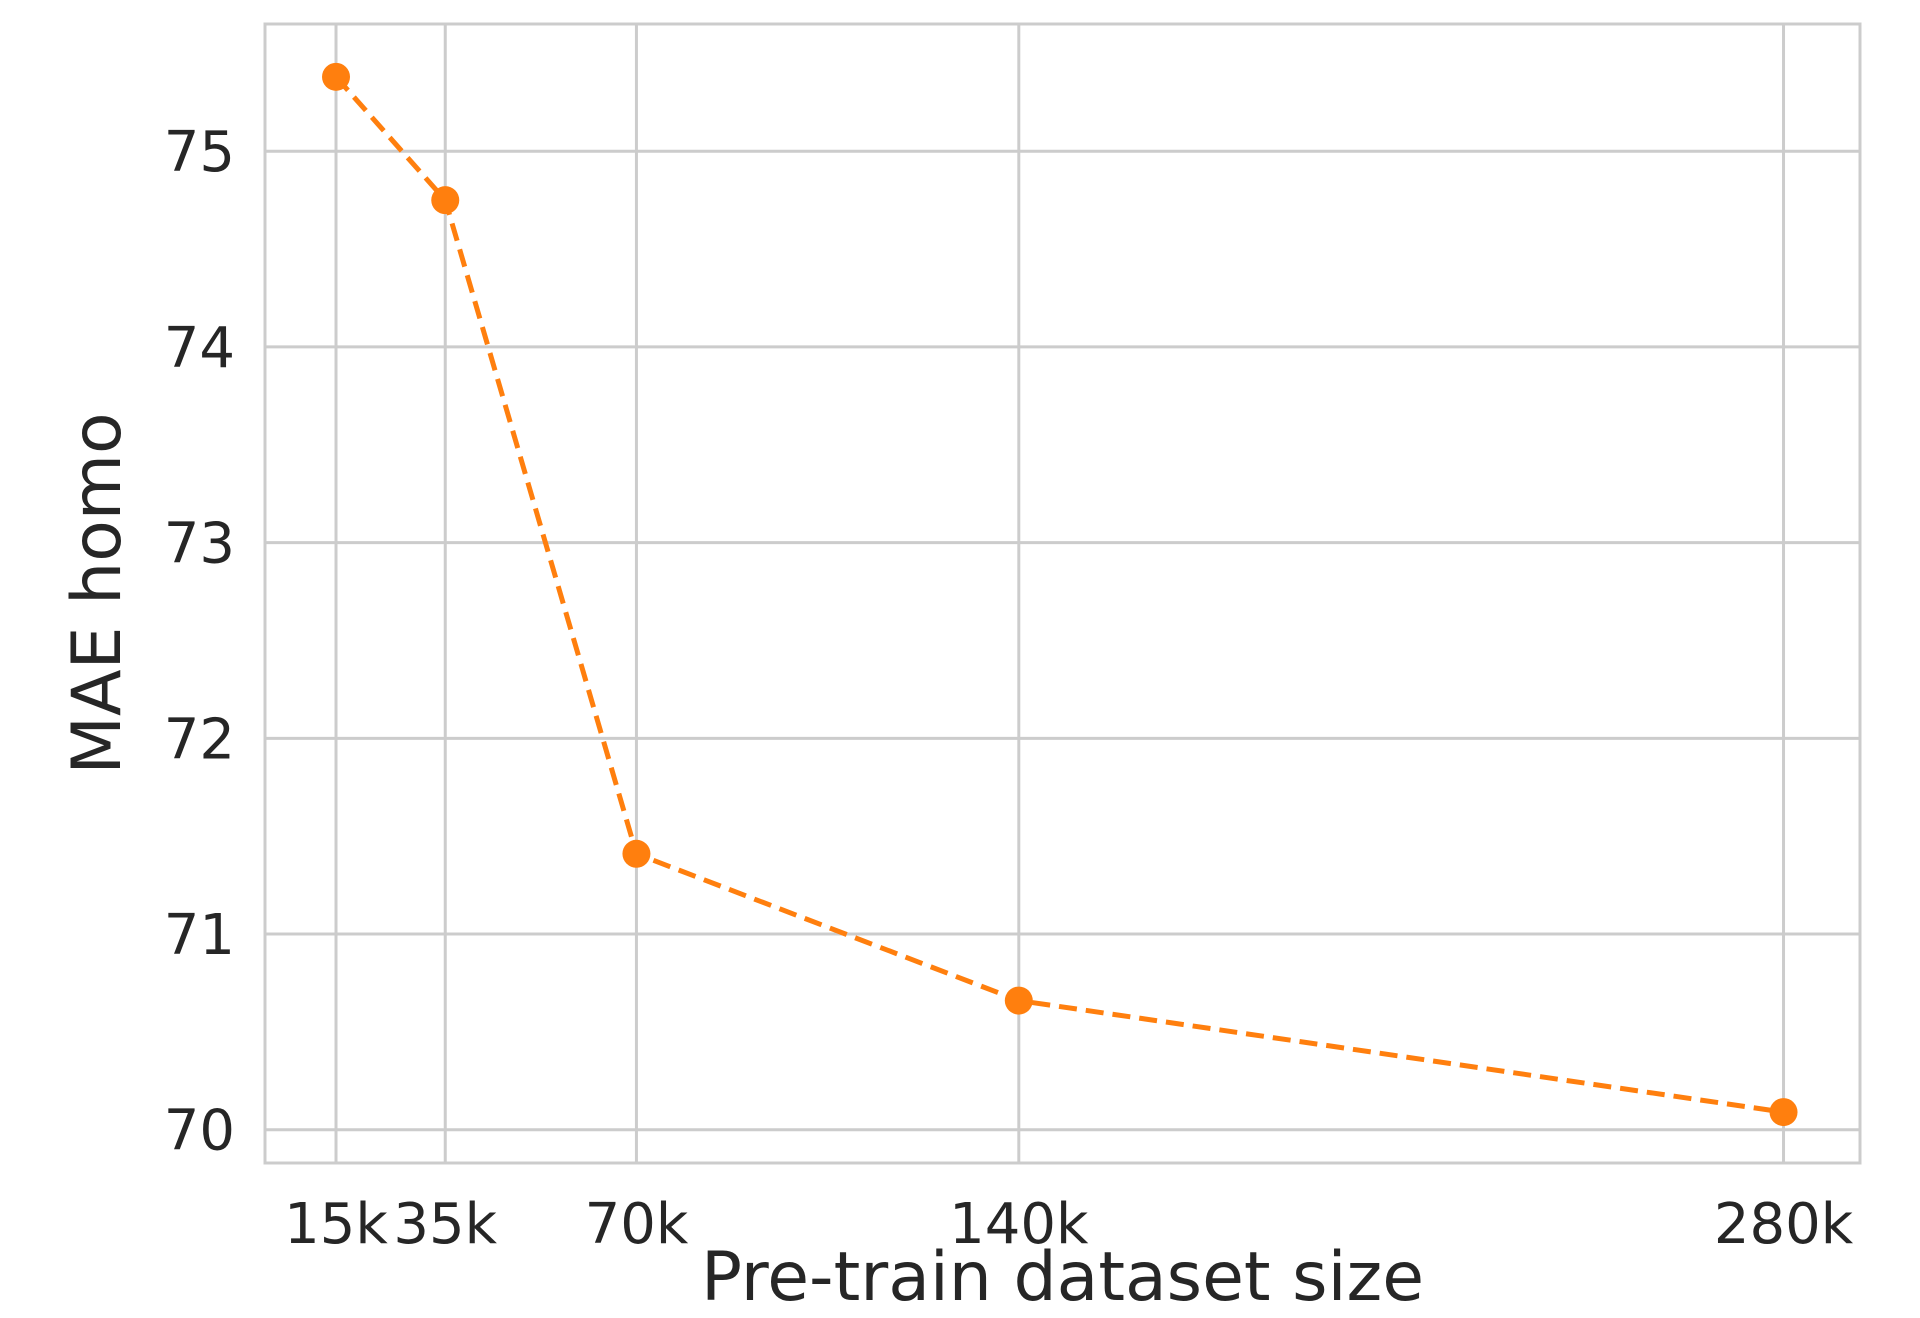 The width and height of the screenshot is (1920, 1318). I want to click on y-tick-label: 72, so click(199, 739).